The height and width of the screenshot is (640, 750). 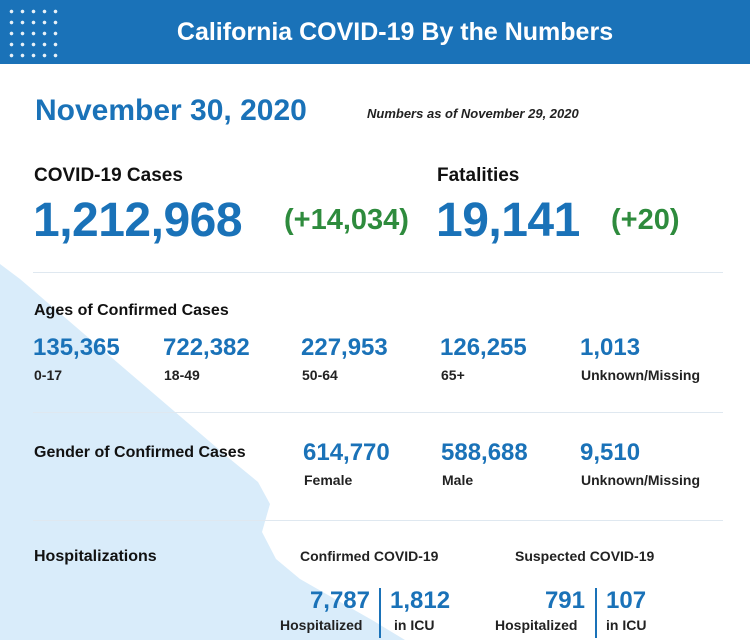 What do you see at coordinates (626, 625) in the screenshot?
I see `suspected-icu-label: in ICU` at bounding box center [626, 625].